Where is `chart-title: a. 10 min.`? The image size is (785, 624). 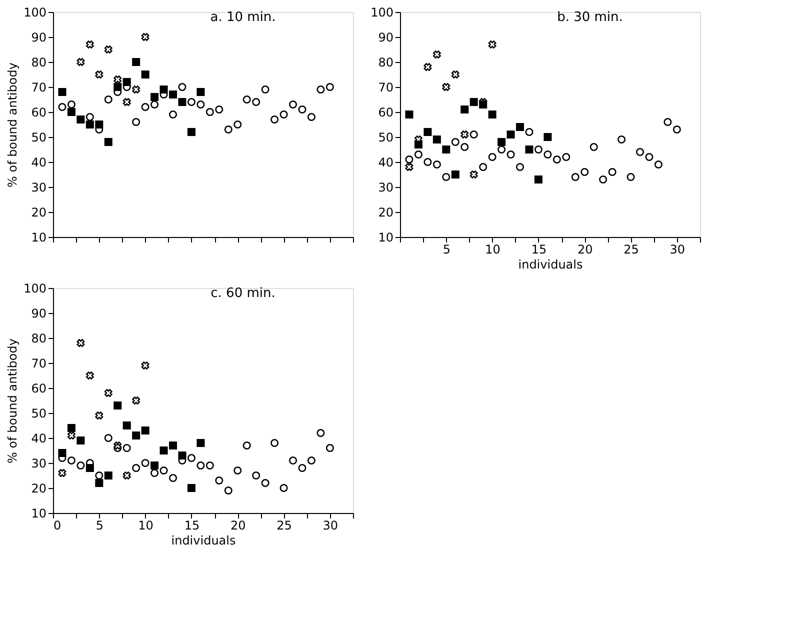
chart-title: a. 10 min. is located at coordinates (243, 17).